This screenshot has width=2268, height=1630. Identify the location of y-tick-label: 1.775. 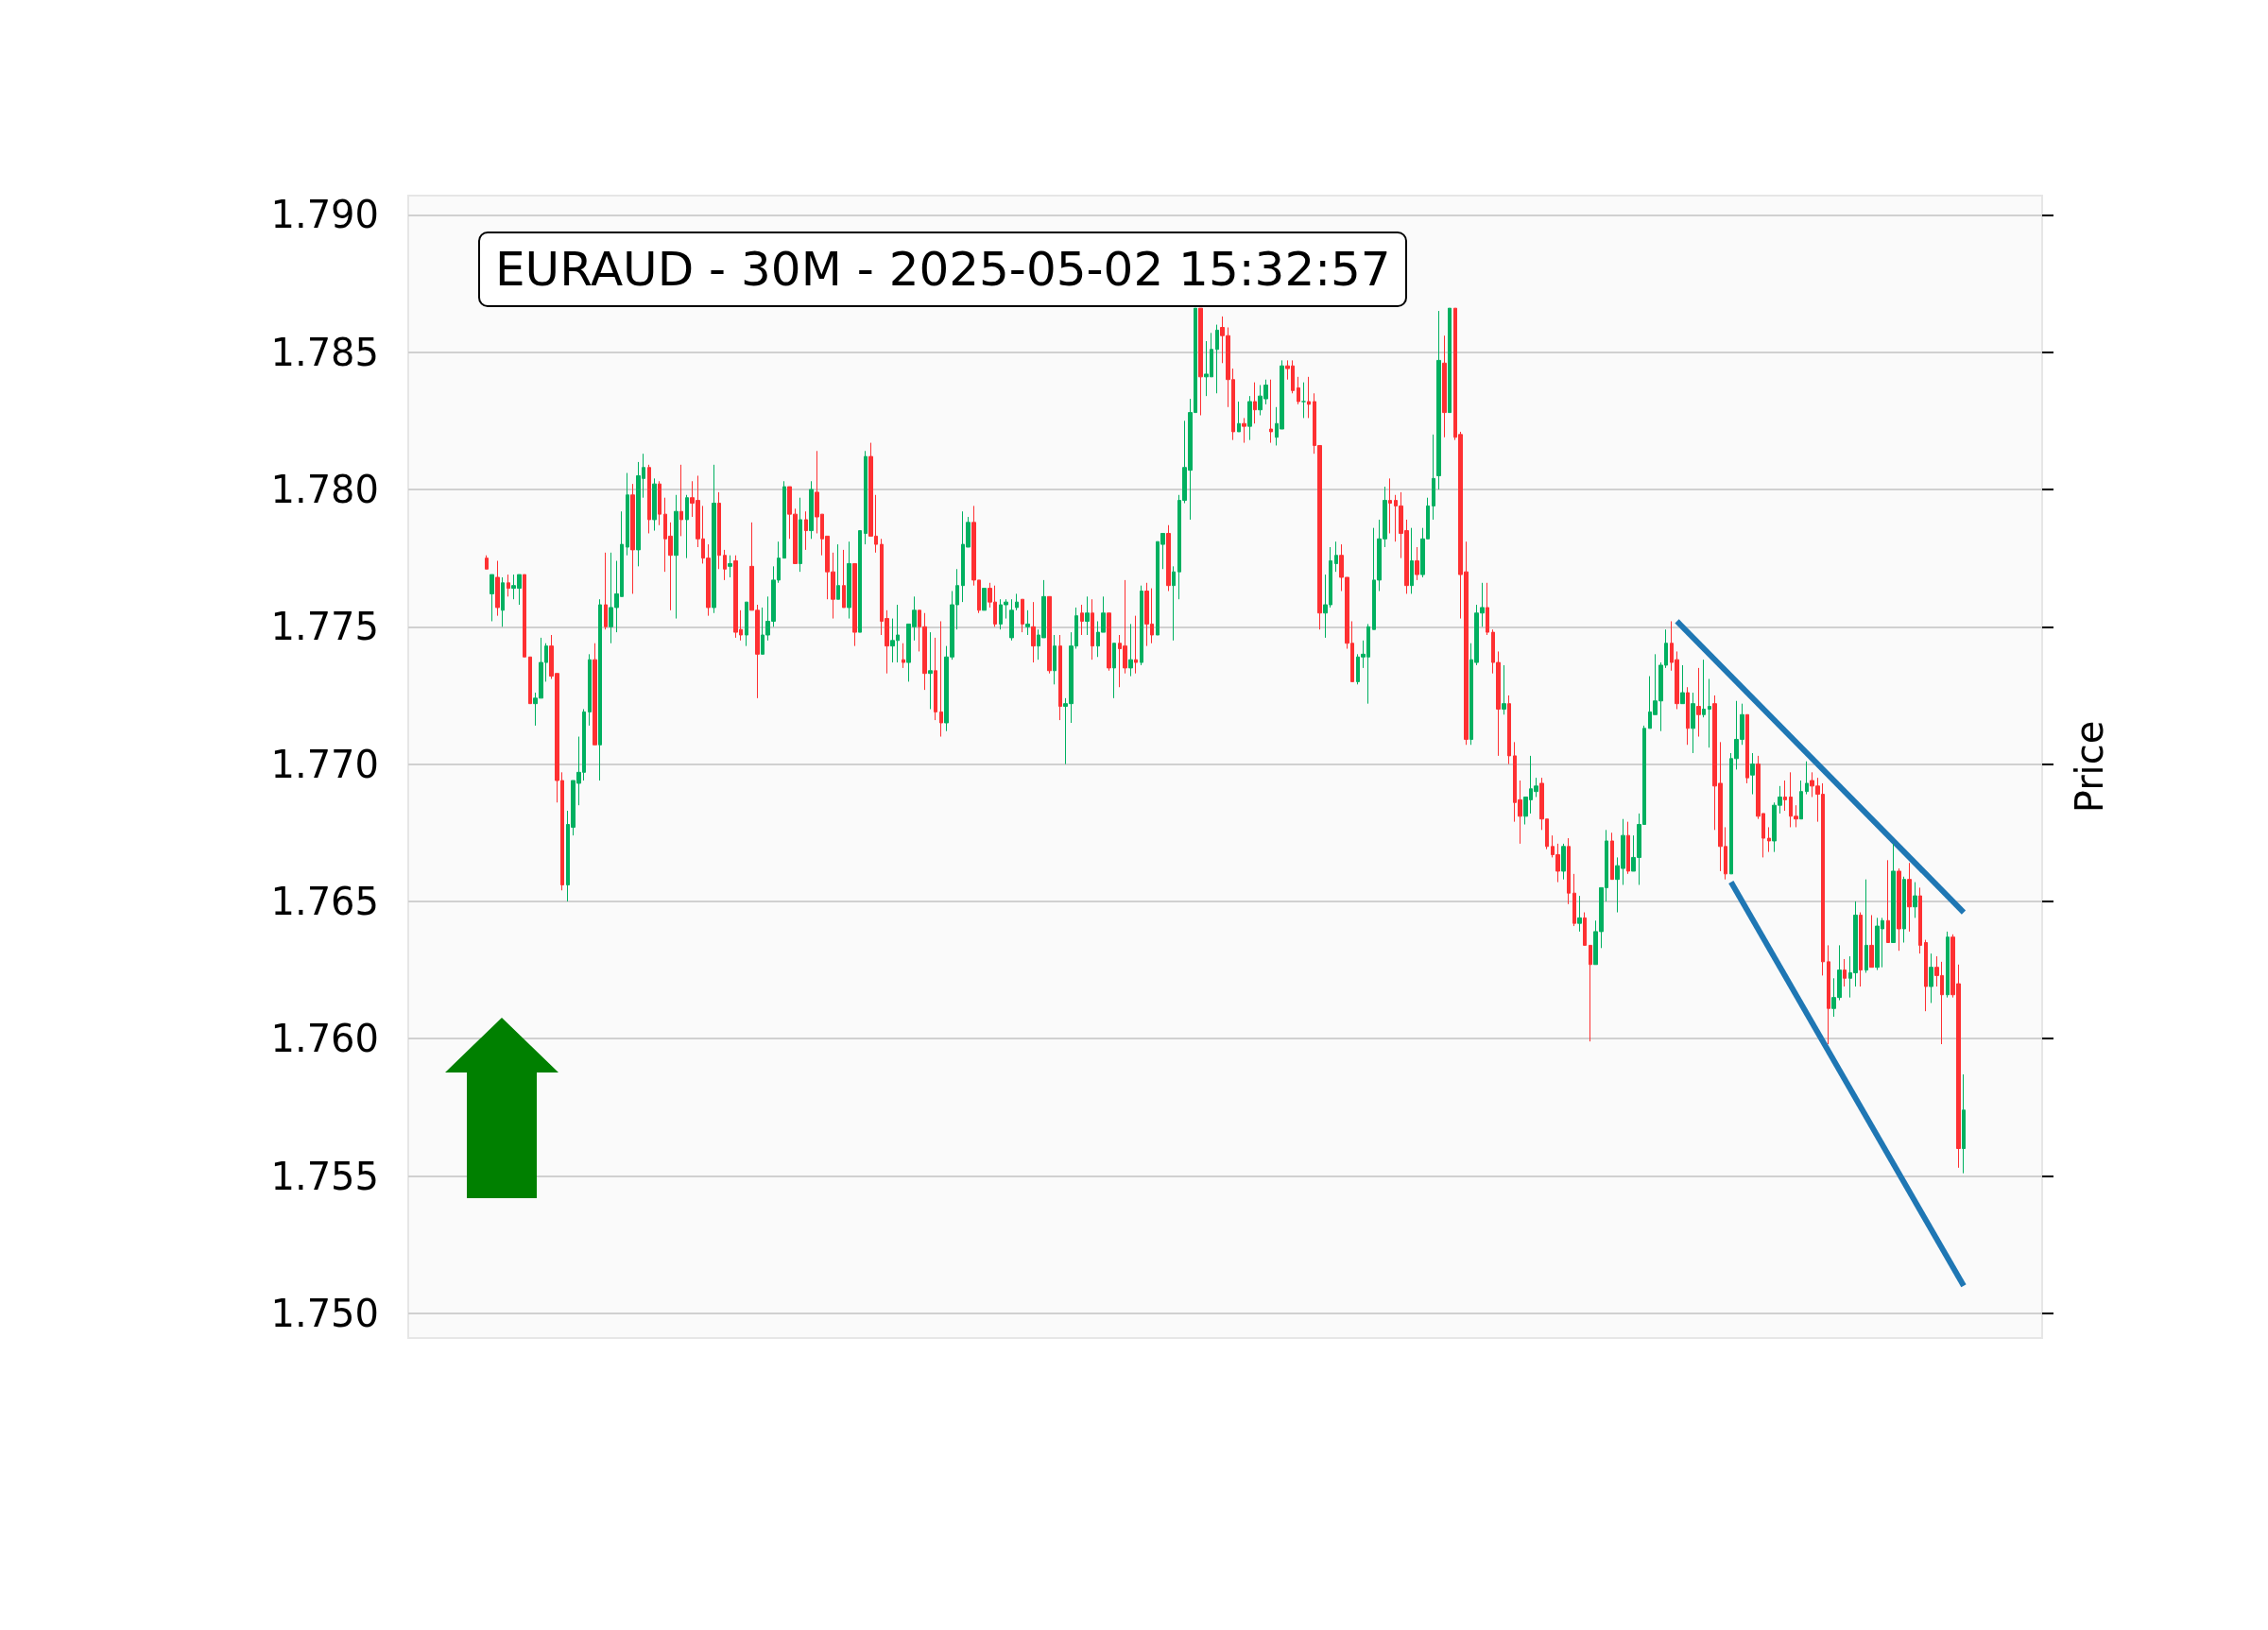
(324, 627).